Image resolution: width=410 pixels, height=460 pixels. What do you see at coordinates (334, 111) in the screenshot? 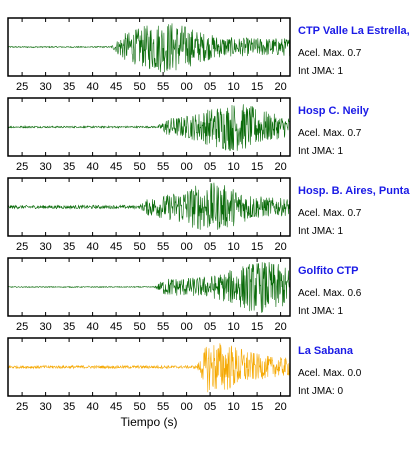
I see `station-name: Hosp C. Neily` at bounding box center [334, 111].